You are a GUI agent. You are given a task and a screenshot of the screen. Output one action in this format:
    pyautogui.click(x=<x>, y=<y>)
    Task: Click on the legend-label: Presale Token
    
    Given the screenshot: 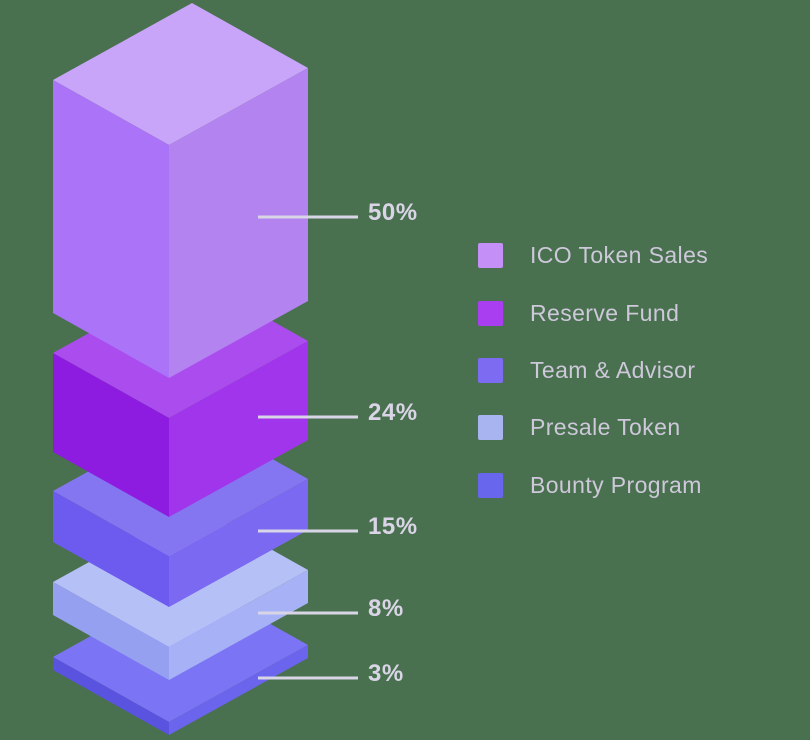 What is the action you would take?
    pyautogui.click(x=605, y=426)
    